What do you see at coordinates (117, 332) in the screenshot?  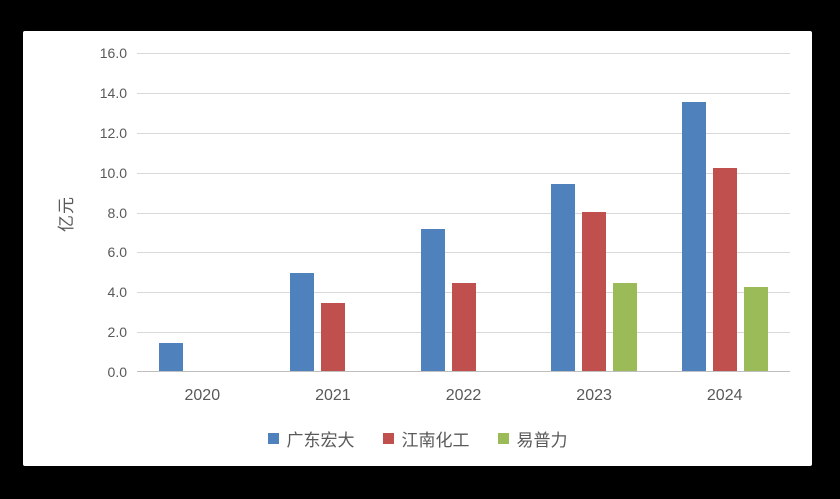 I see `y-axis-tick-label: 2.0` at bounding box center [117, 332].